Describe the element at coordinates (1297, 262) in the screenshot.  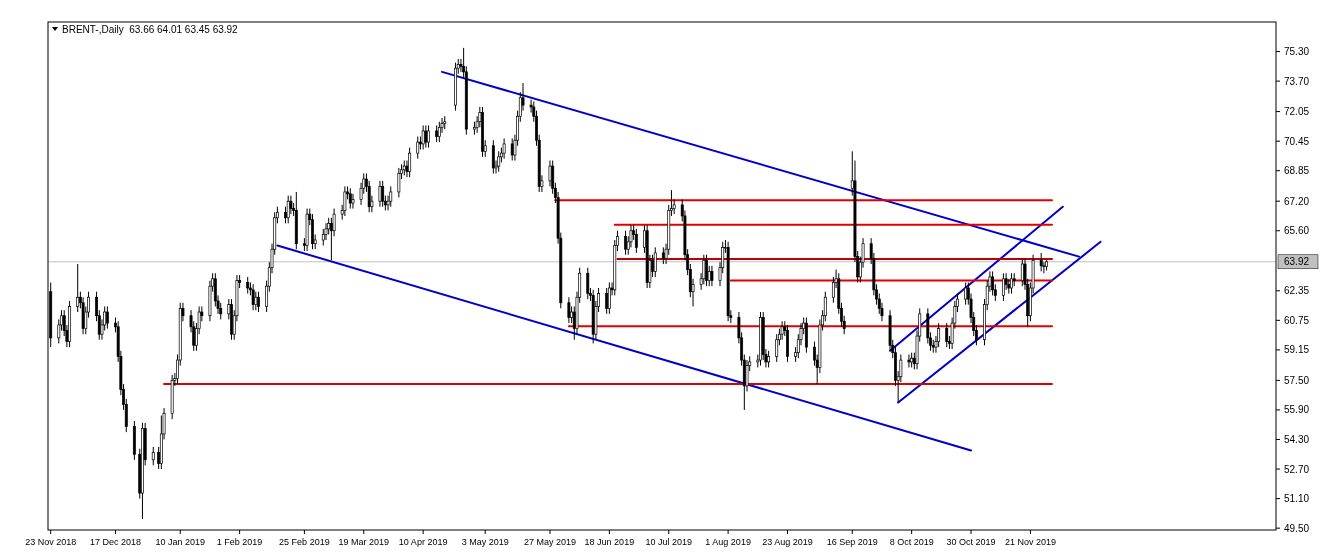
I see `ref-line-label: 63.92` at that location.